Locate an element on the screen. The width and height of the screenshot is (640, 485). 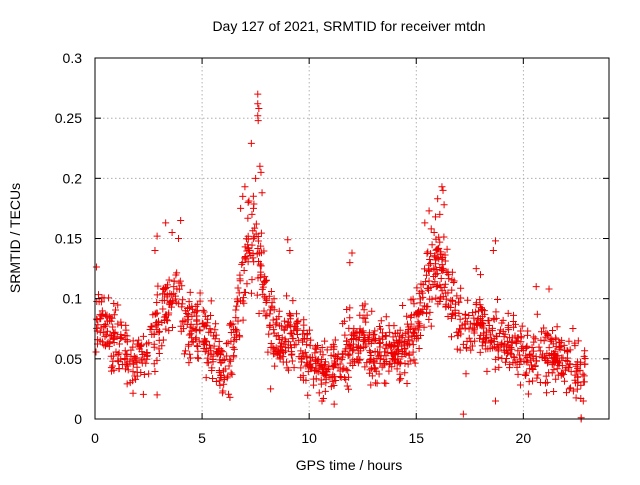
x-axis-label: GPS time / hours is located at coordinates (349, 465).